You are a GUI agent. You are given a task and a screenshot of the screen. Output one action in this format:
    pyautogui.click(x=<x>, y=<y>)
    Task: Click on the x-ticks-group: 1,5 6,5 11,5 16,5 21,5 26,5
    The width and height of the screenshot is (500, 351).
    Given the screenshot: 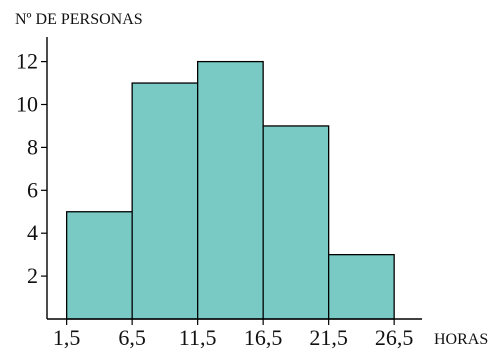 What is the action you would take?
    pyautogui.click(x=233, y=334)
    